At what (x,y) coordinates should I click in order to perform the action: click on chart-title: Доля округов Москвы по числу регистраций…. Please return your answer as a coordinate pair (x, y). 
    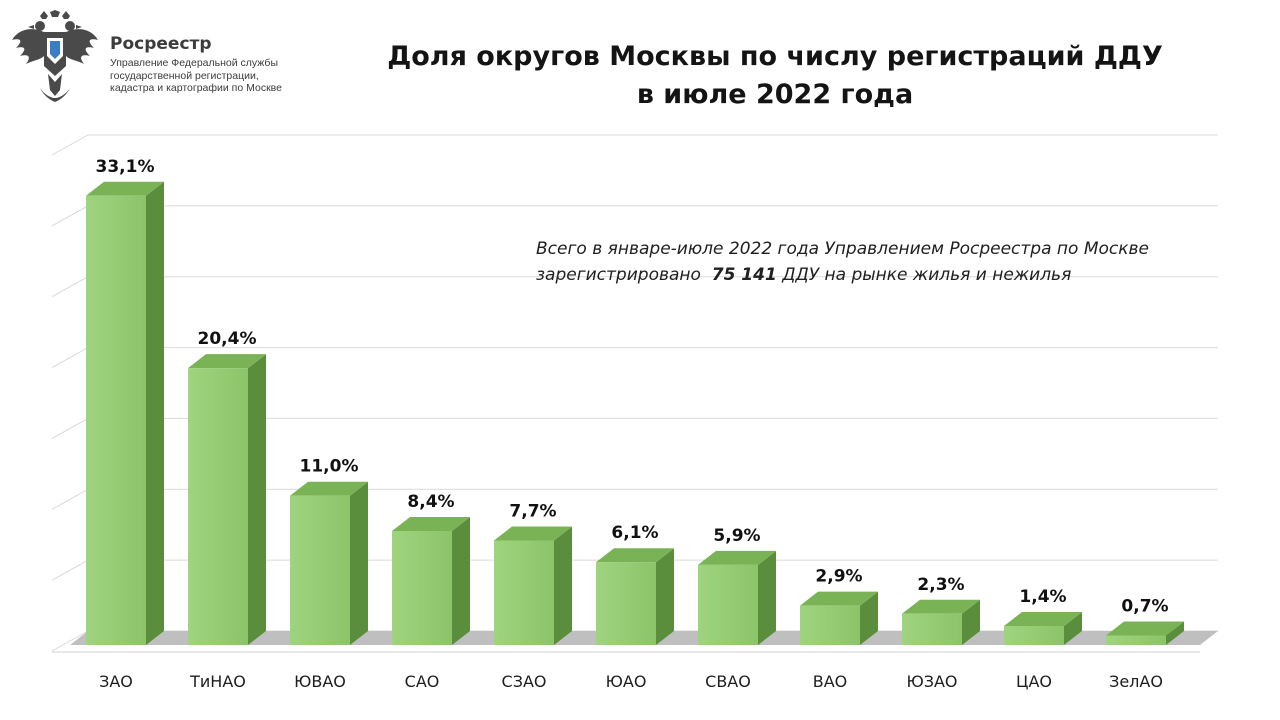
    Looking at the image, I should click on (775, 76).